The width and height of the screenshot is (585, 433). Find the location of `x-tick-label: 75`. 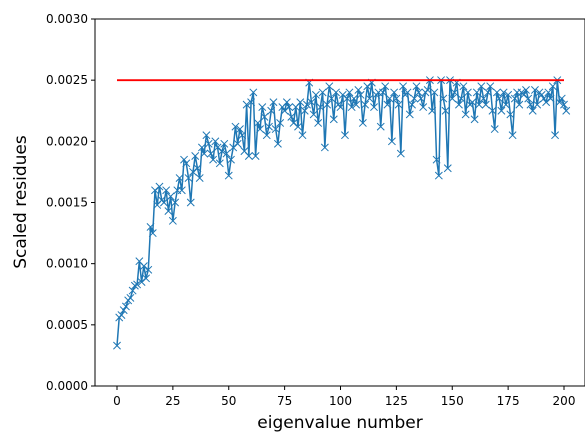

x-tick-label: 75 is located at coordinates (284, 401).